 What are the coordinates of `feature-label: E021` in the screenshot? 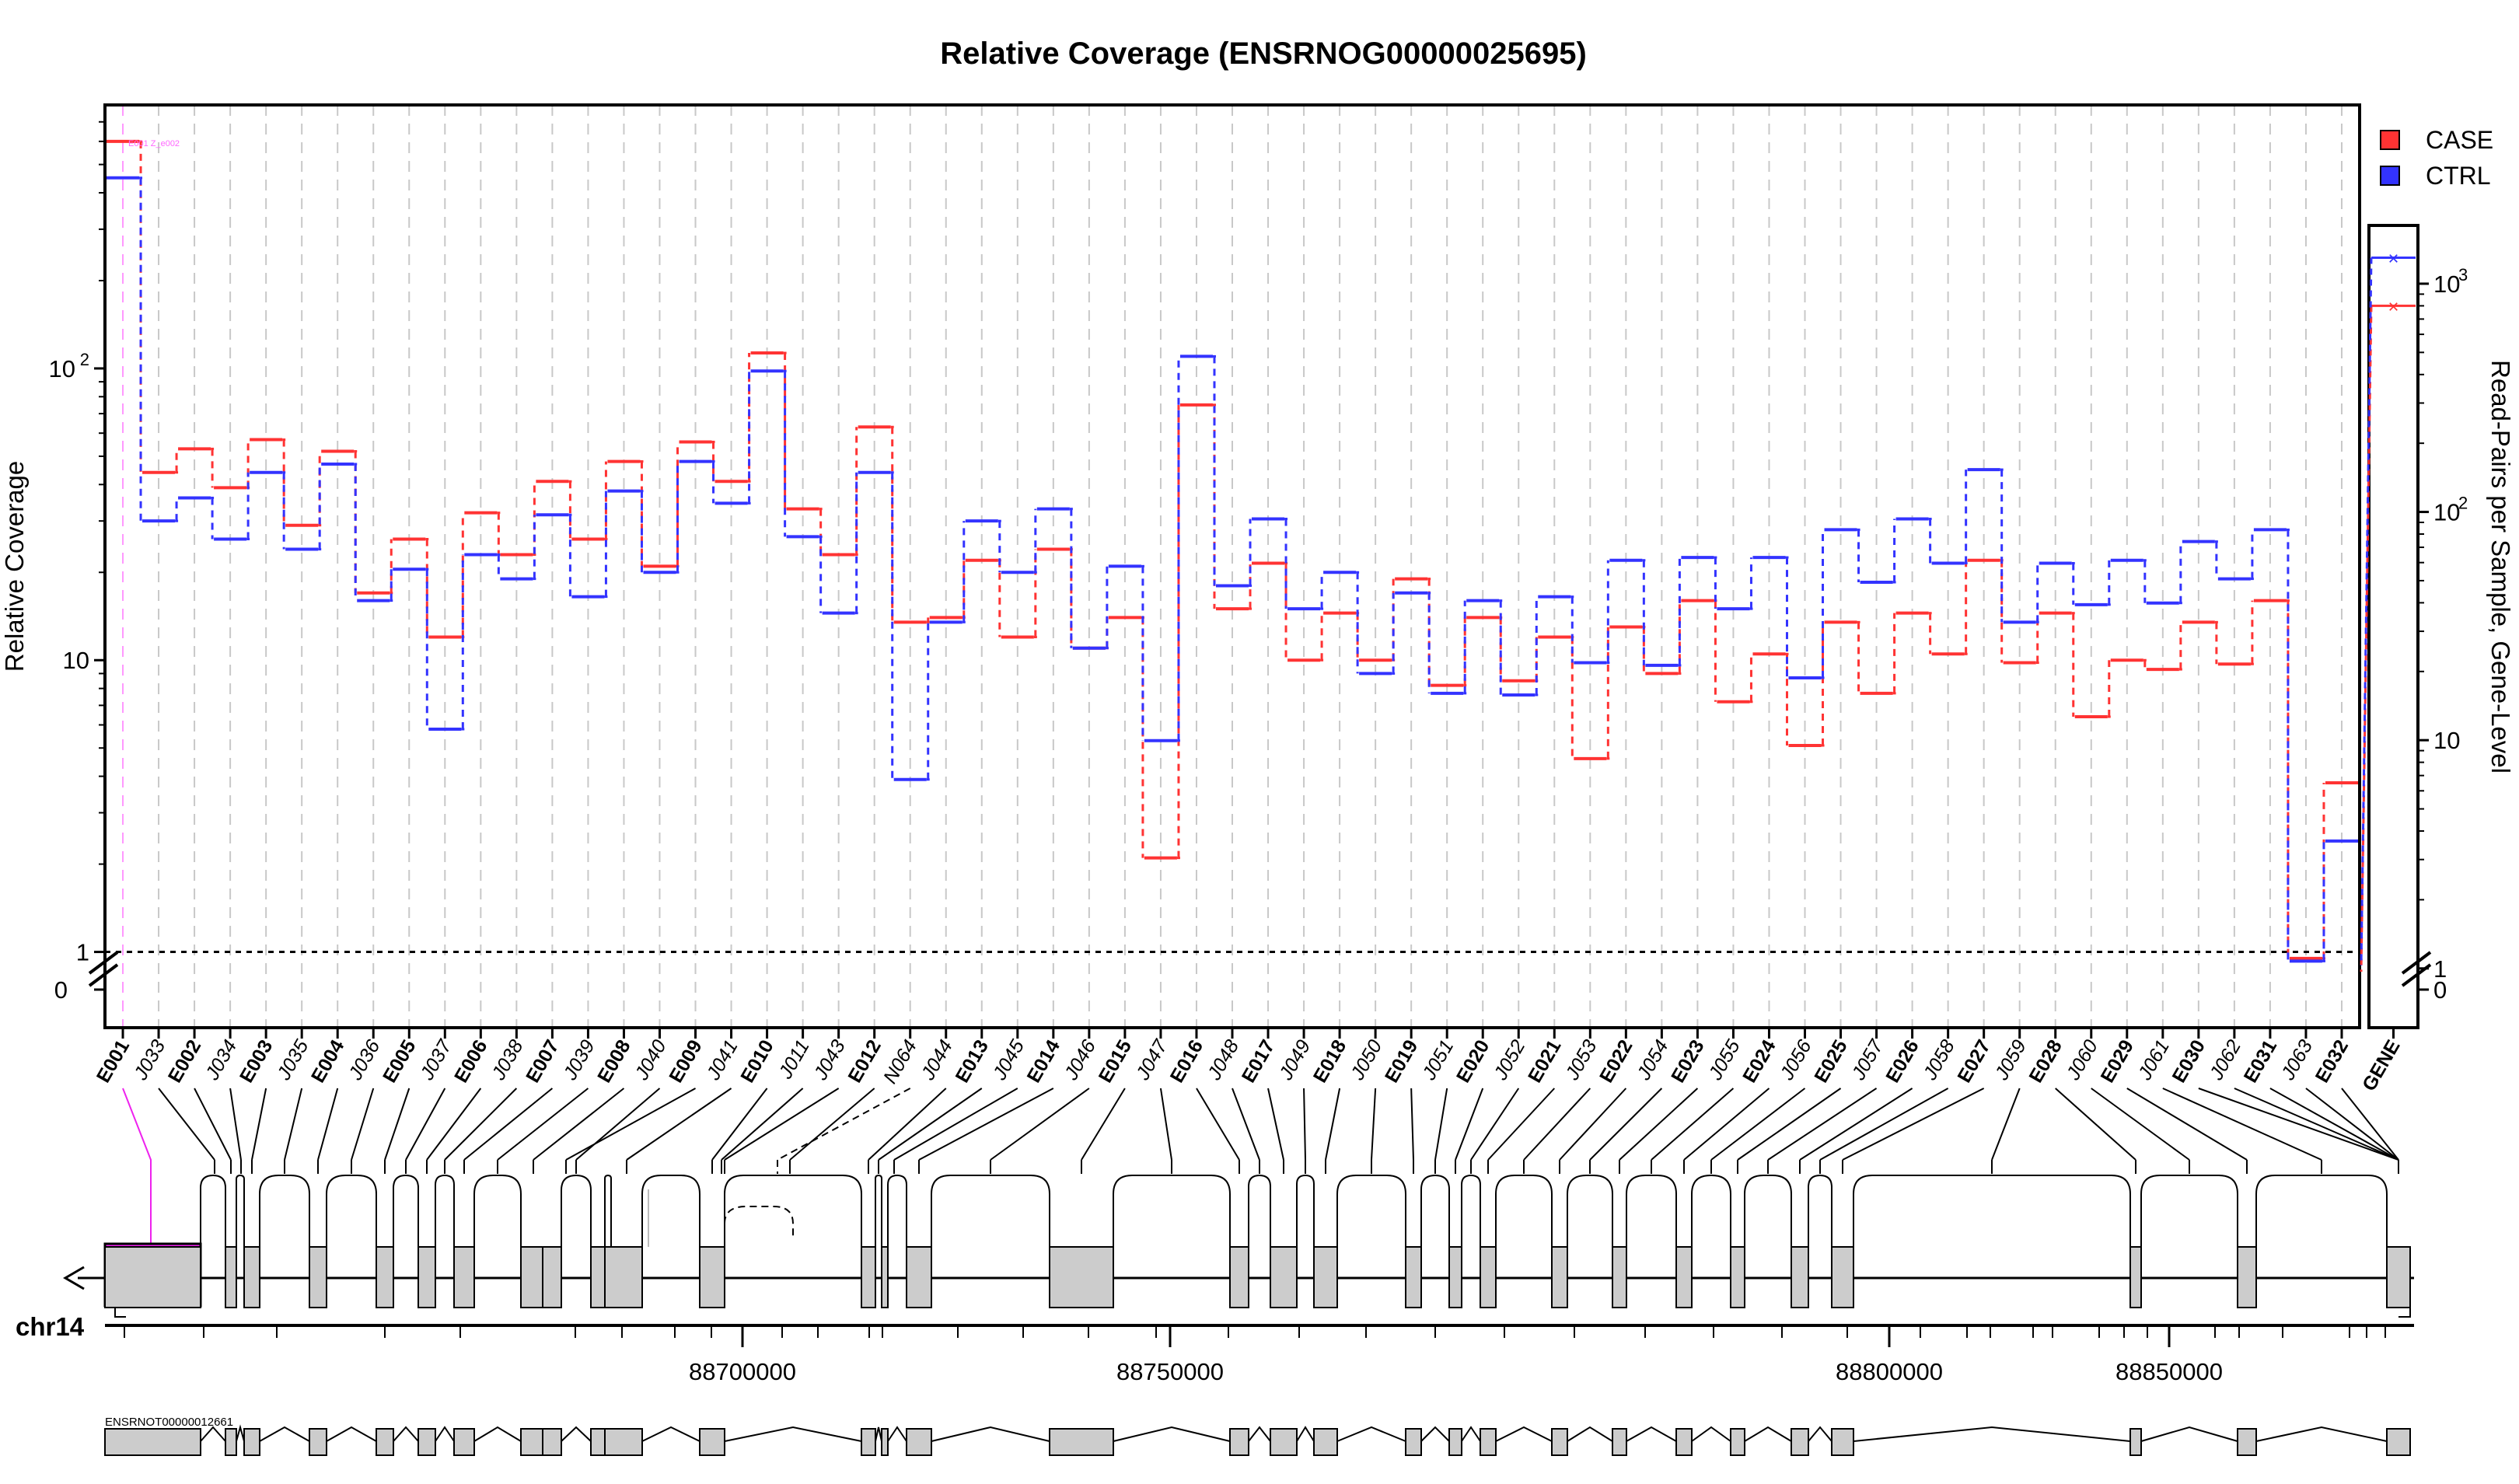 It's located at (1544, 1061).